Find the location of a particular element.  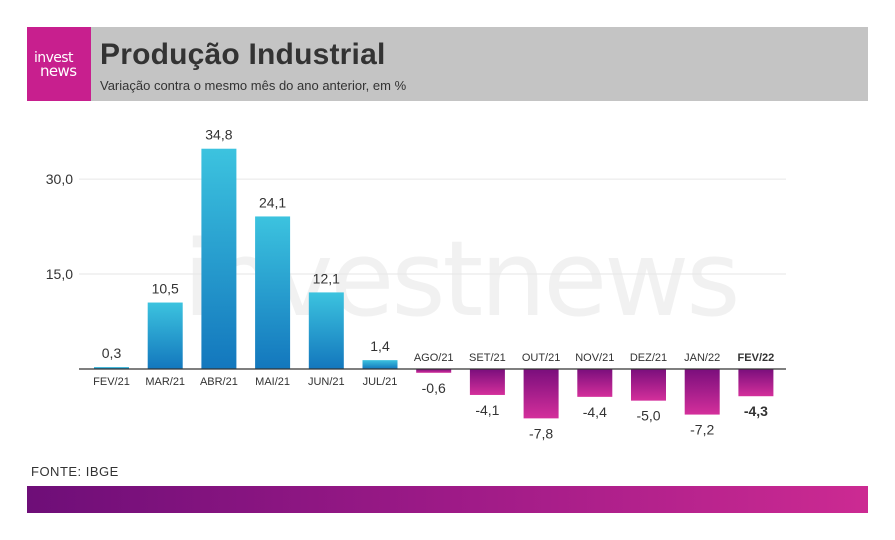

x-tick-label: DEZ/21 is located at coordinates (648, 358).